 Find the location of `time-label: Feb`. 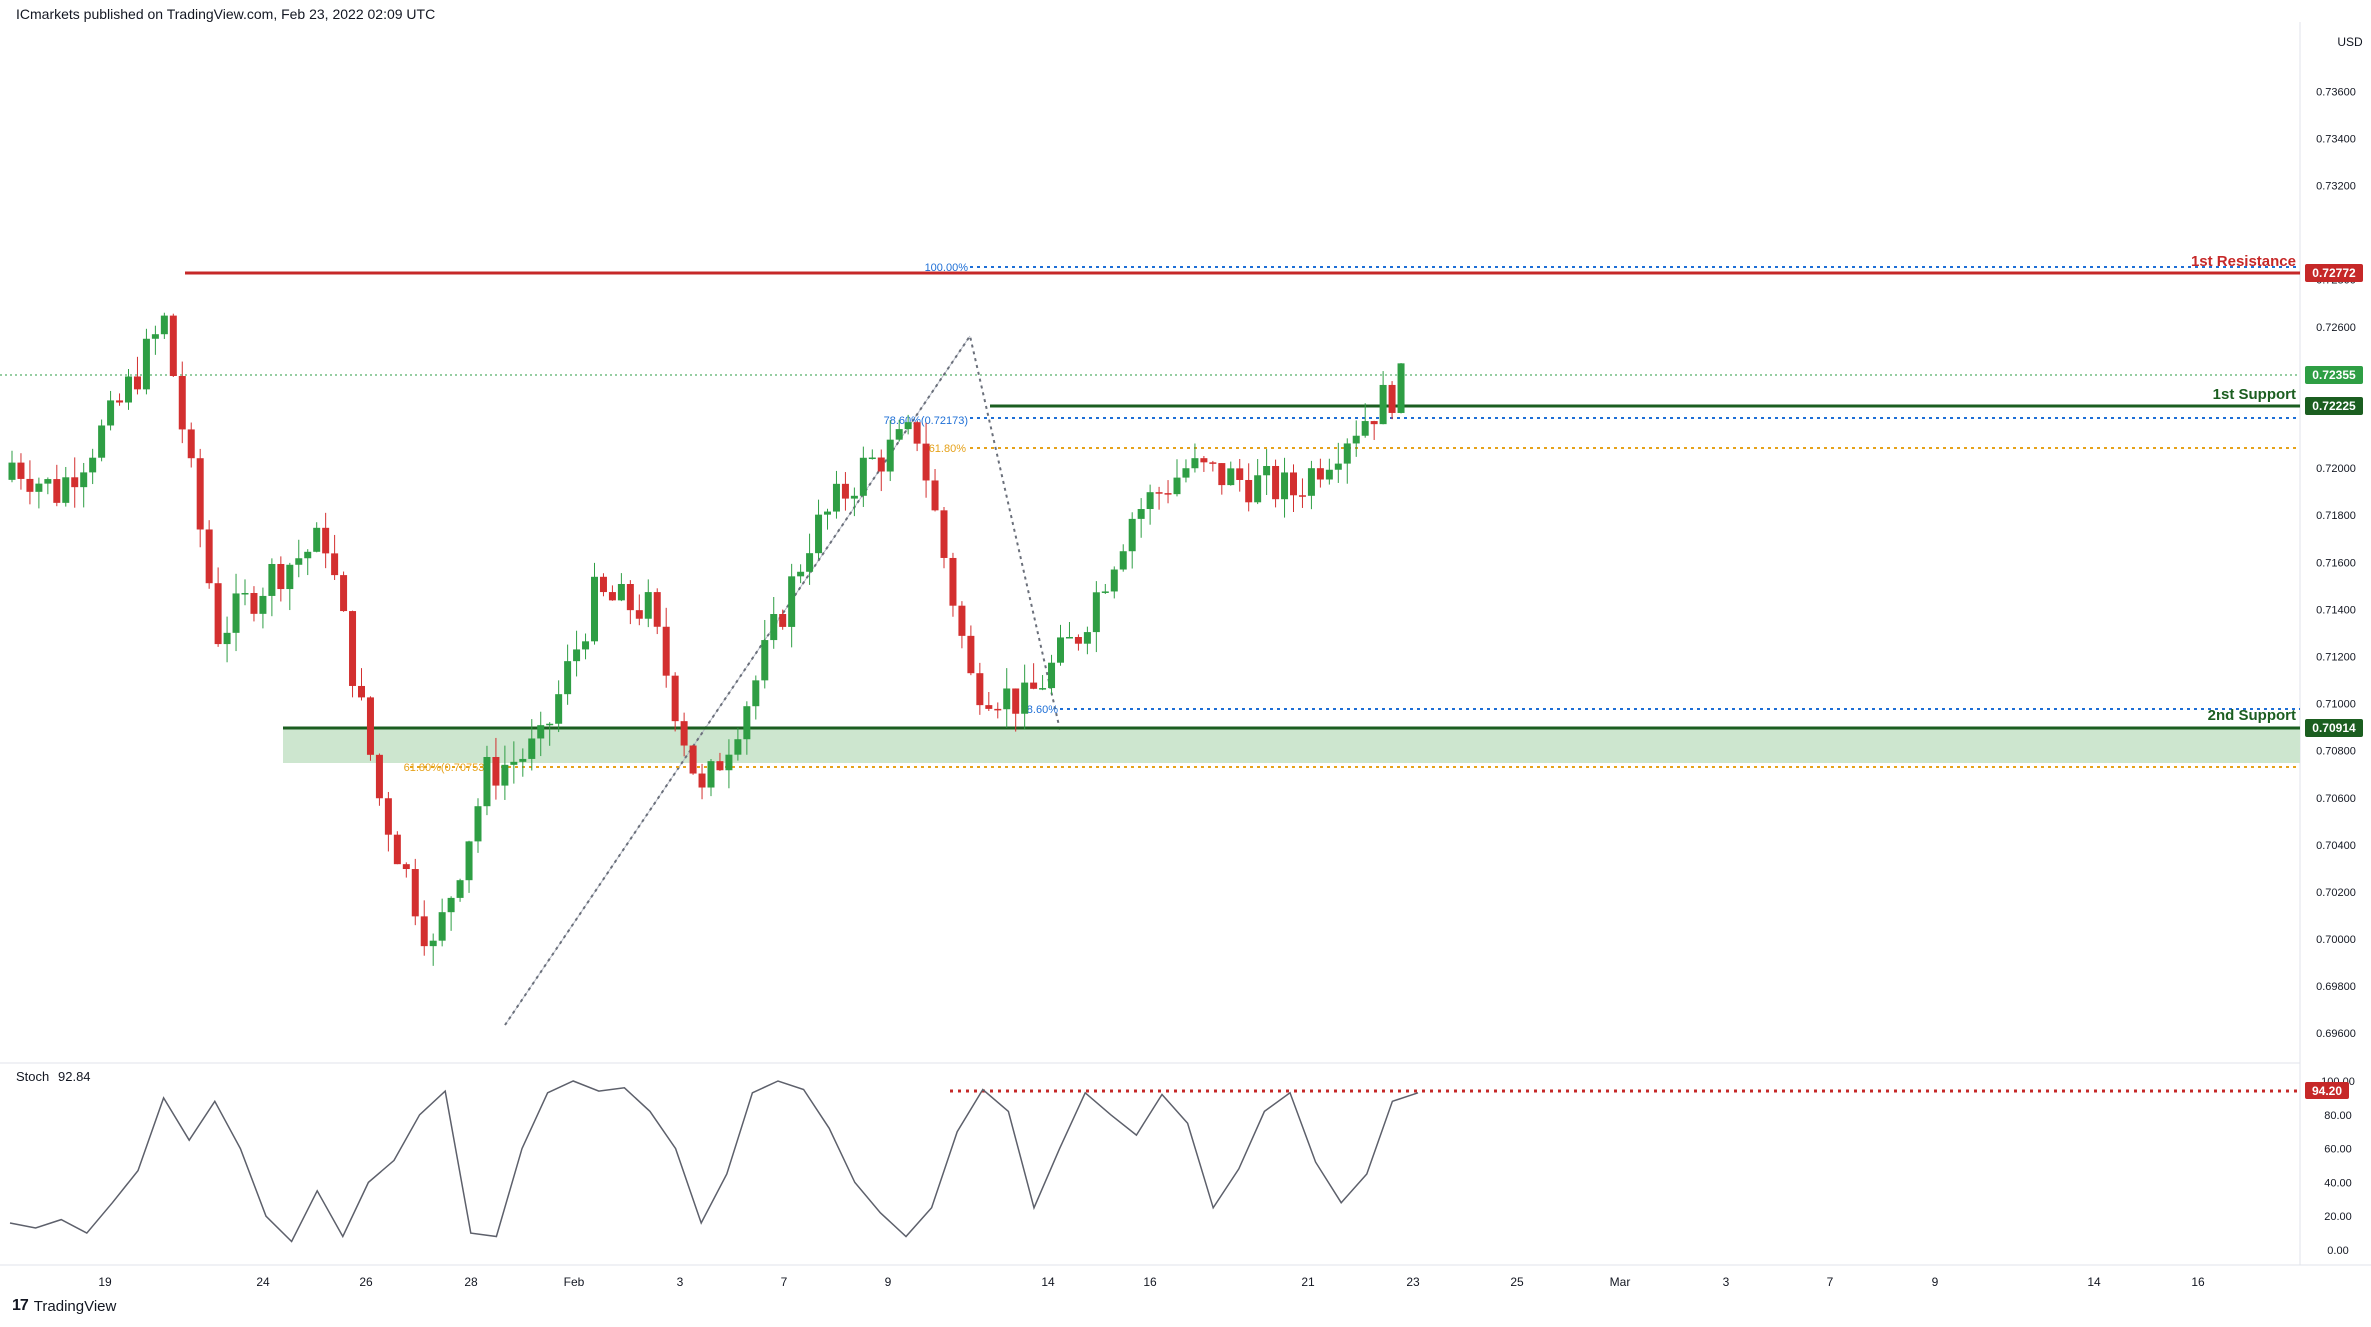

time-label: Feb is located at coordinates (574, 1282).